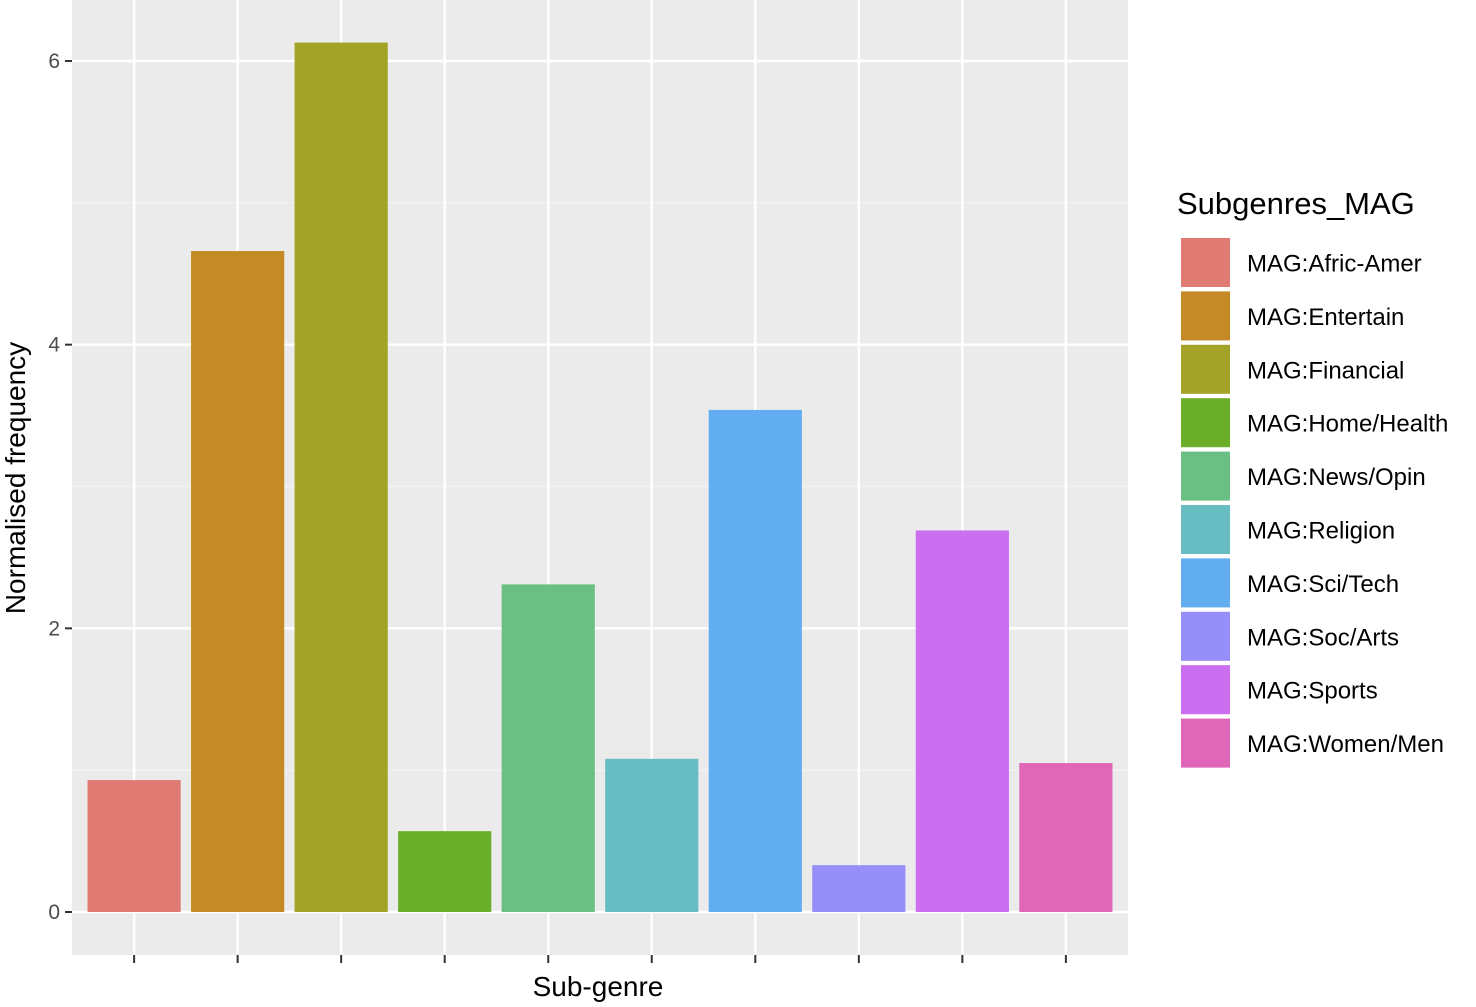  I want to click on y-axis-title: Normalised frequency, so click(15, 478).